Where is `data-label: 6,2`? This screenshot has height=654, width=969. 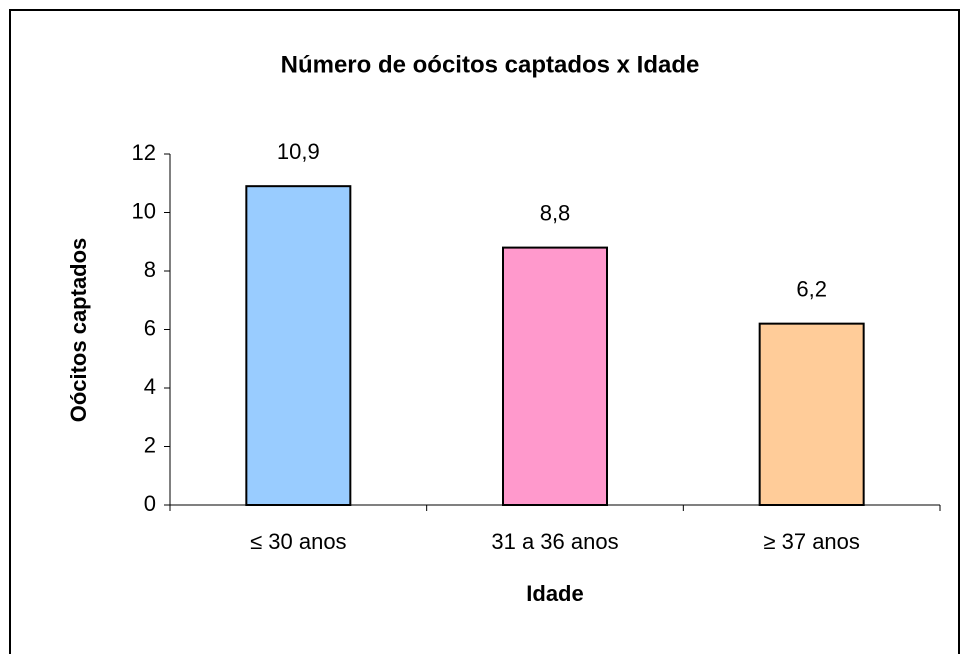
data-label: 6,2 is located at coordinates (811, 288).